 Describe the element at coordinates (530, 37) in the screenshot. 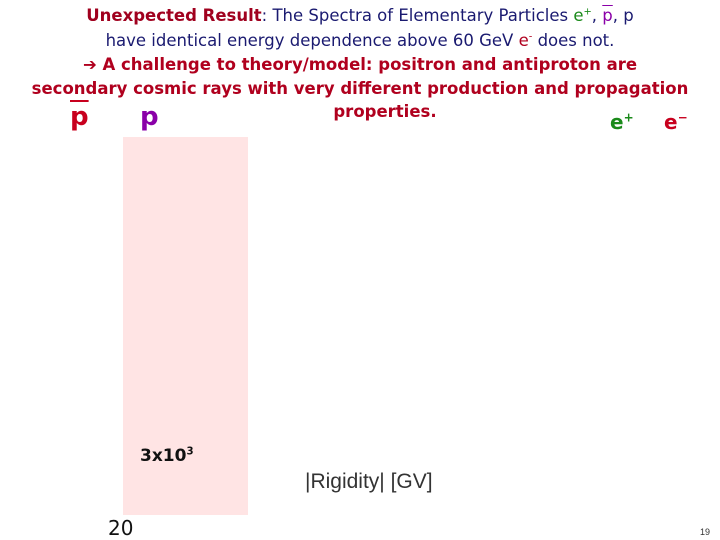

I see `symbol-charge: -` at that location.